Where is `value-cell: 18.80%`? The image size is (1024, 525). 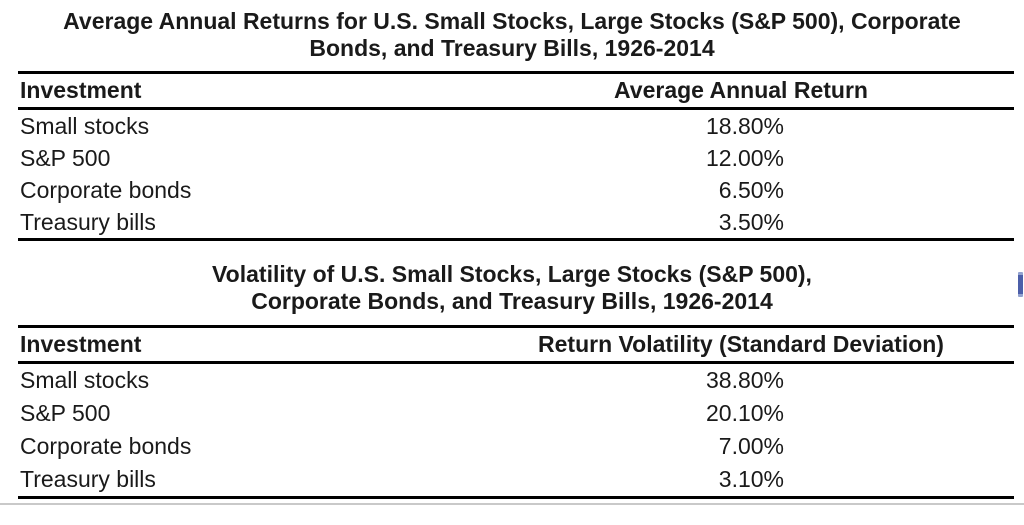
value-cell: 18.80% is located at coordinates (744, 125).